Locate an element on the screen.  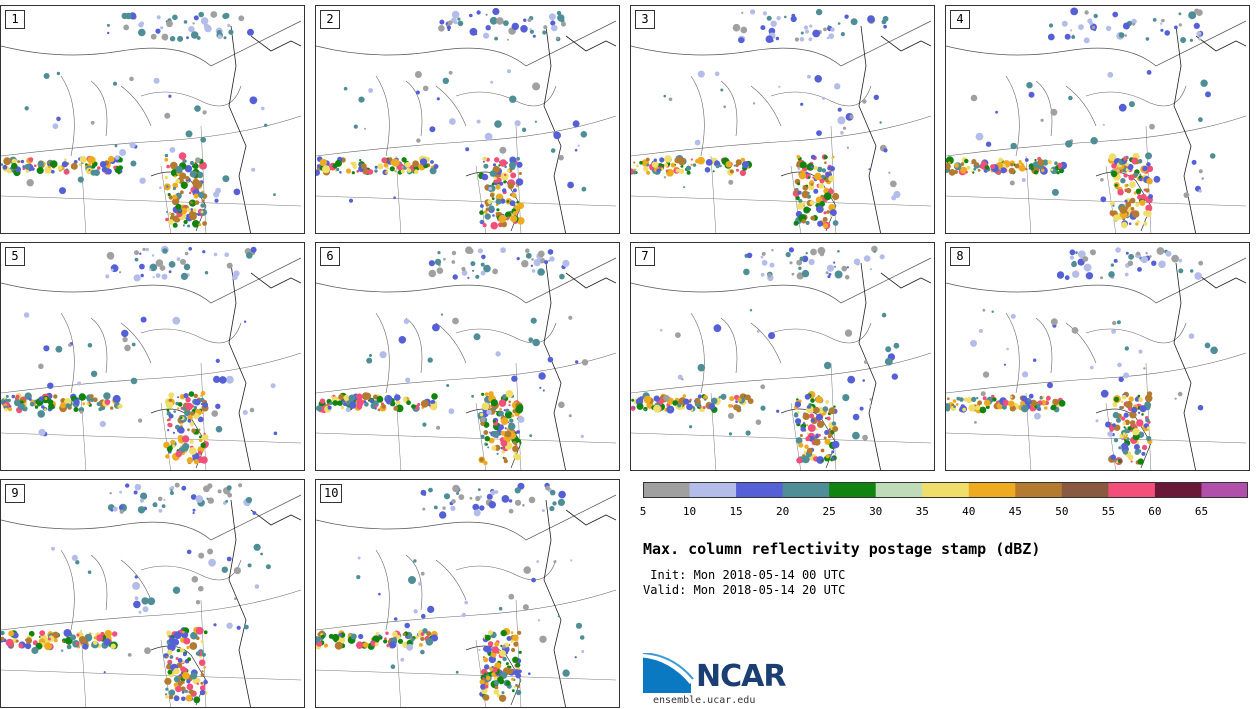
map-panel-6: 6 is located at coordinates (467, 356).